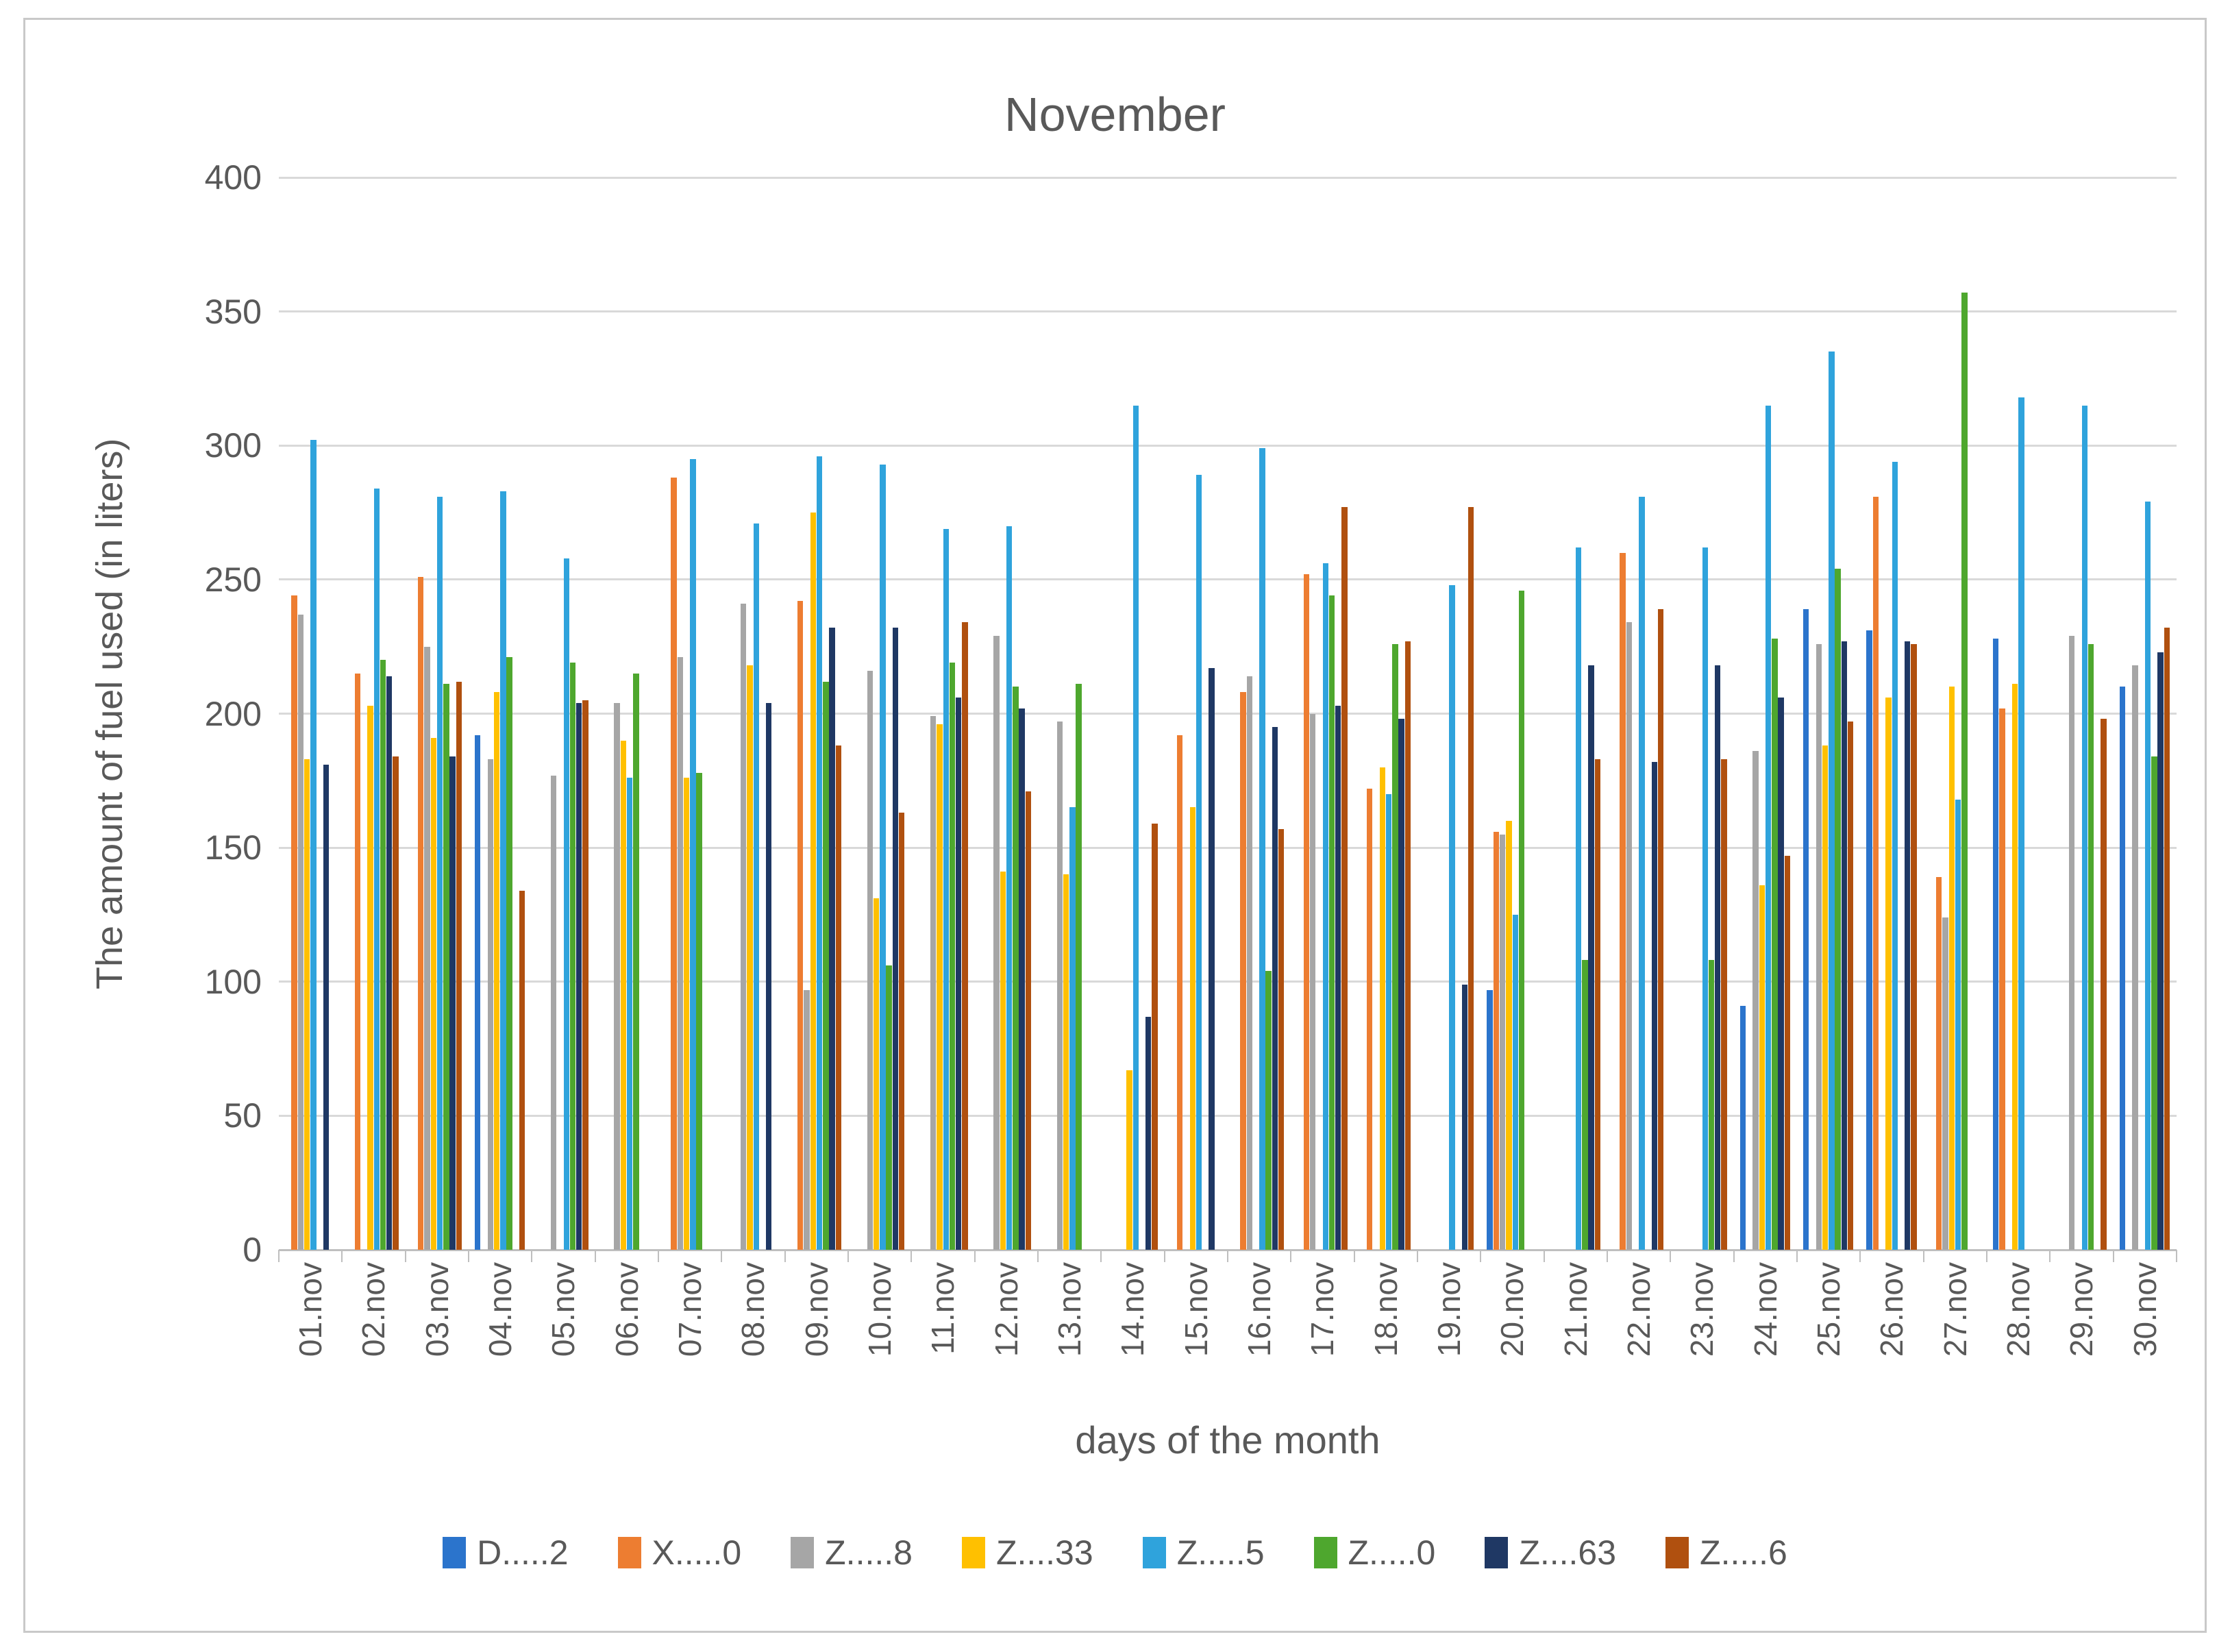 The image size is (2230, 1652). What do you see at coordinates (2071, 943) in the screenshot?
I see `bar-29.nov-Z.....8` at bounding box center [2071, 943].